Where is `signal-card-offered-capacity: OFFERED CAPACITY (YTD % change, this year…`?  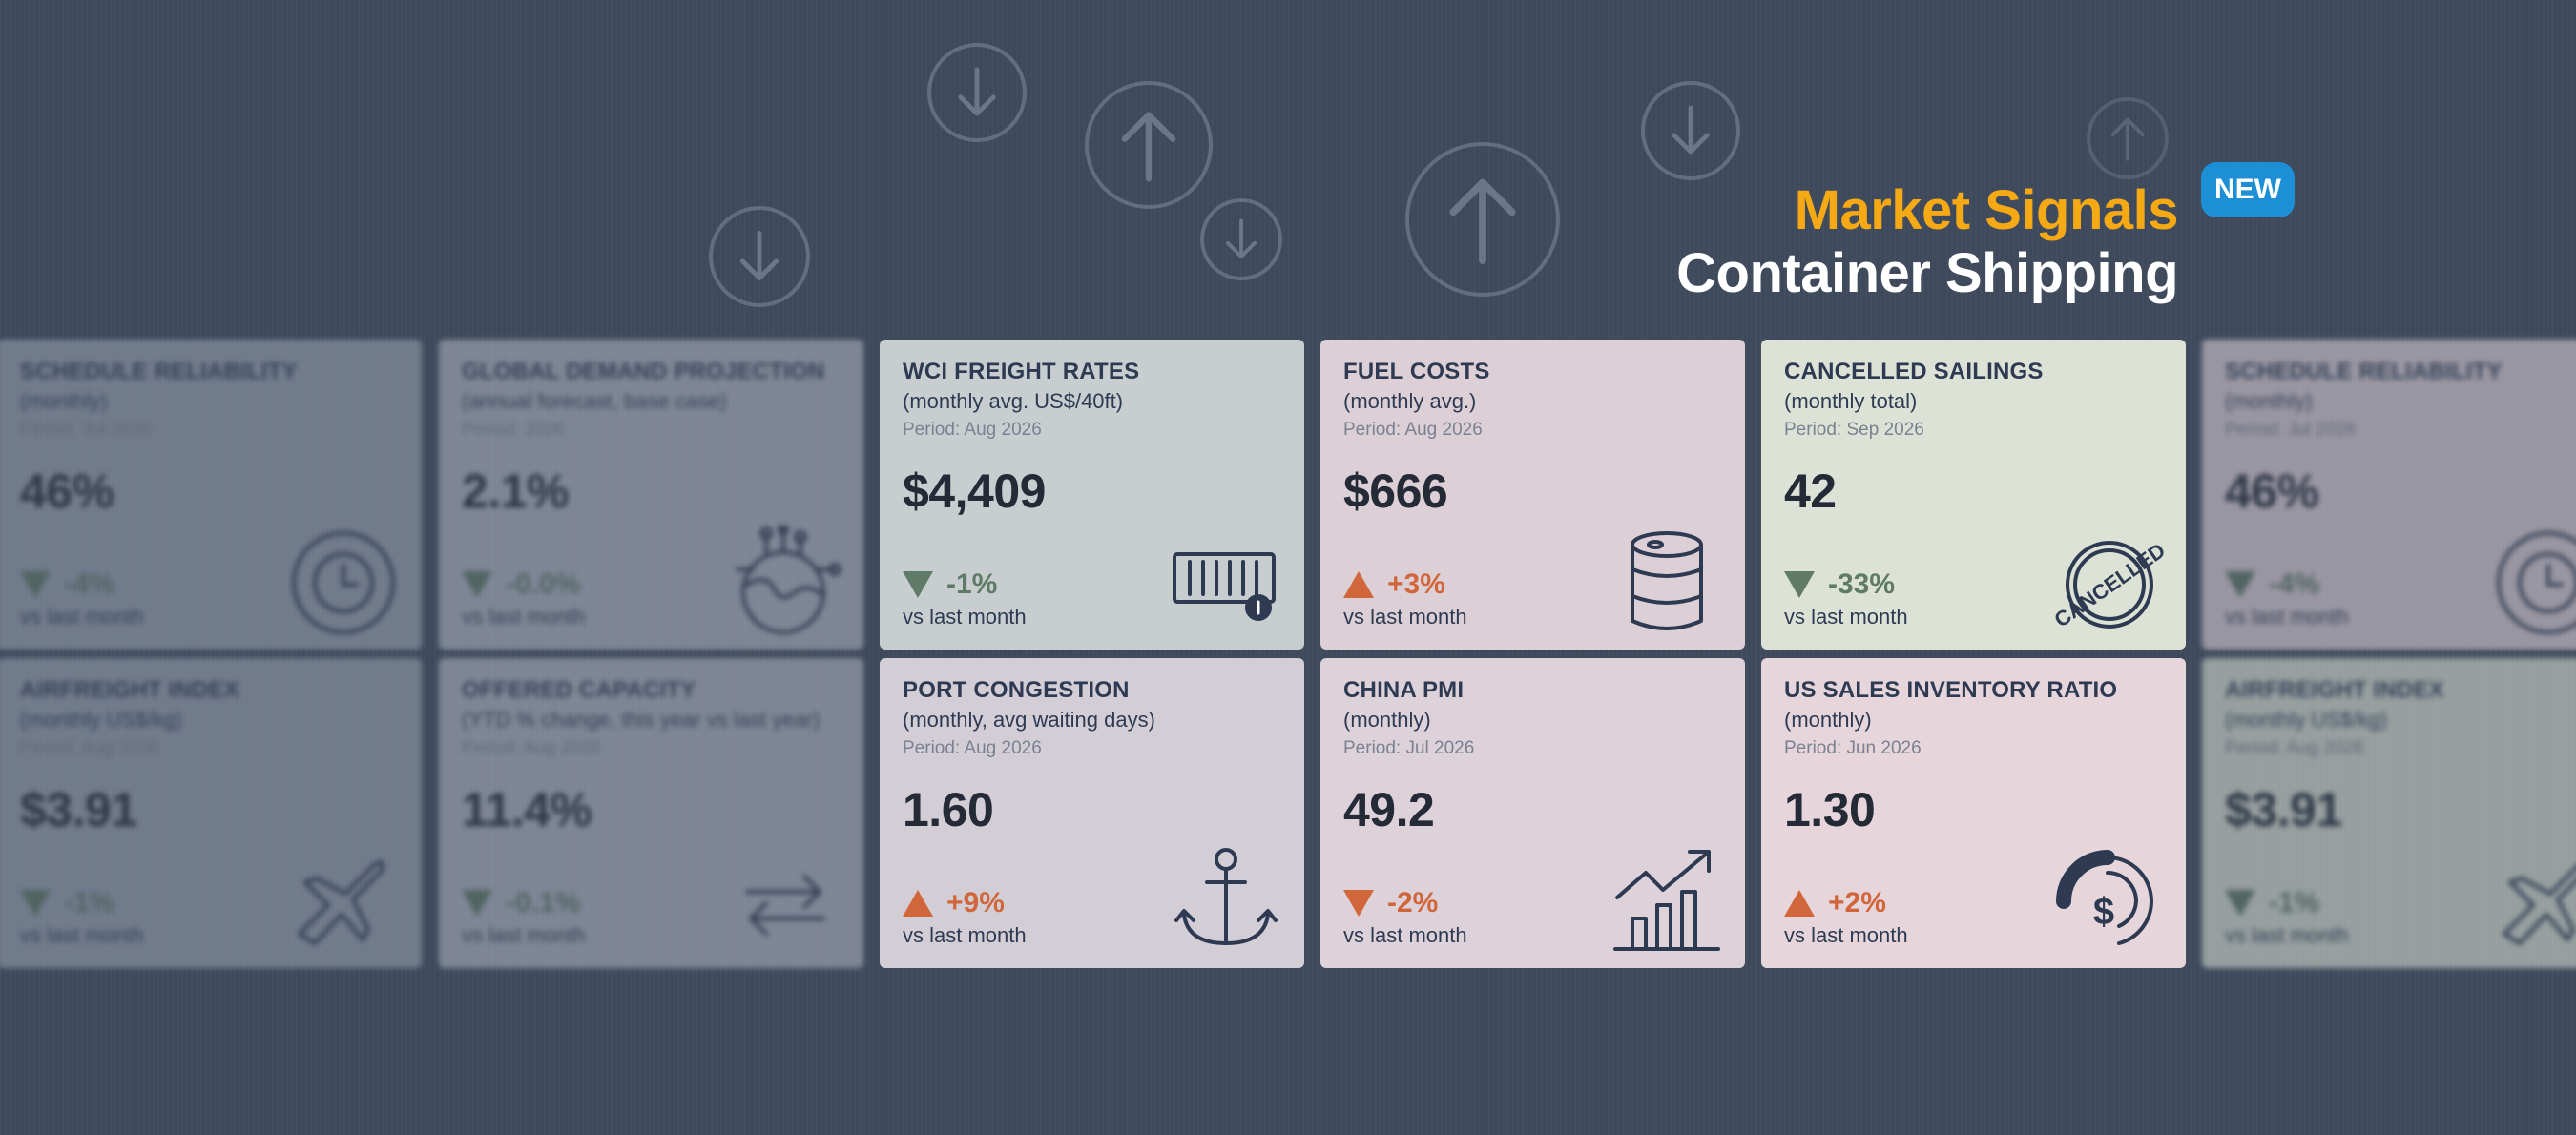
signal-card-offered-capacity: OFFERED CAPACITY (YTD % change, this year… is located at coordinates (651, 813).